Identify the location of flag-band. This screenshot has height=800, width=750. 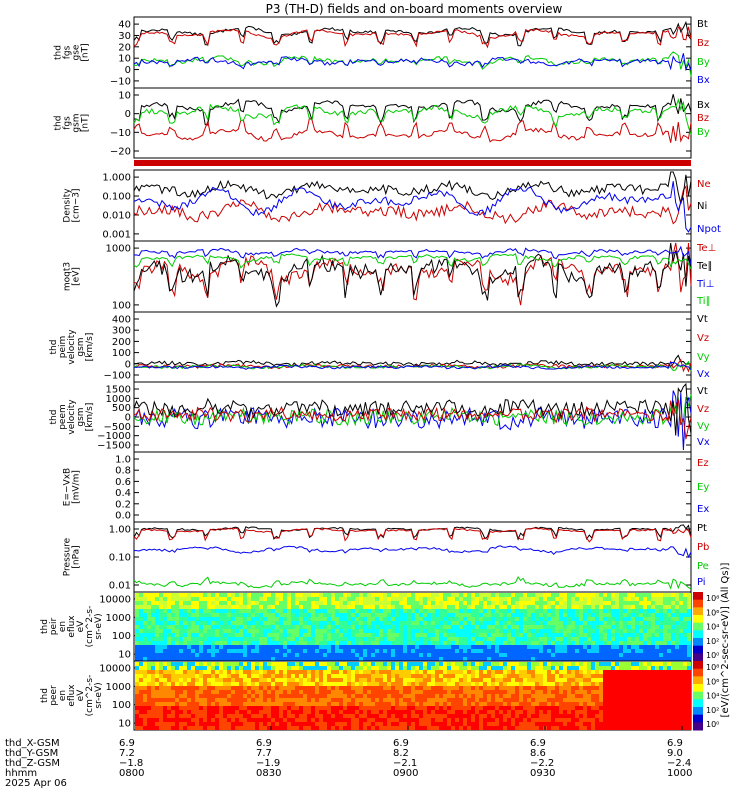
(412, 163).